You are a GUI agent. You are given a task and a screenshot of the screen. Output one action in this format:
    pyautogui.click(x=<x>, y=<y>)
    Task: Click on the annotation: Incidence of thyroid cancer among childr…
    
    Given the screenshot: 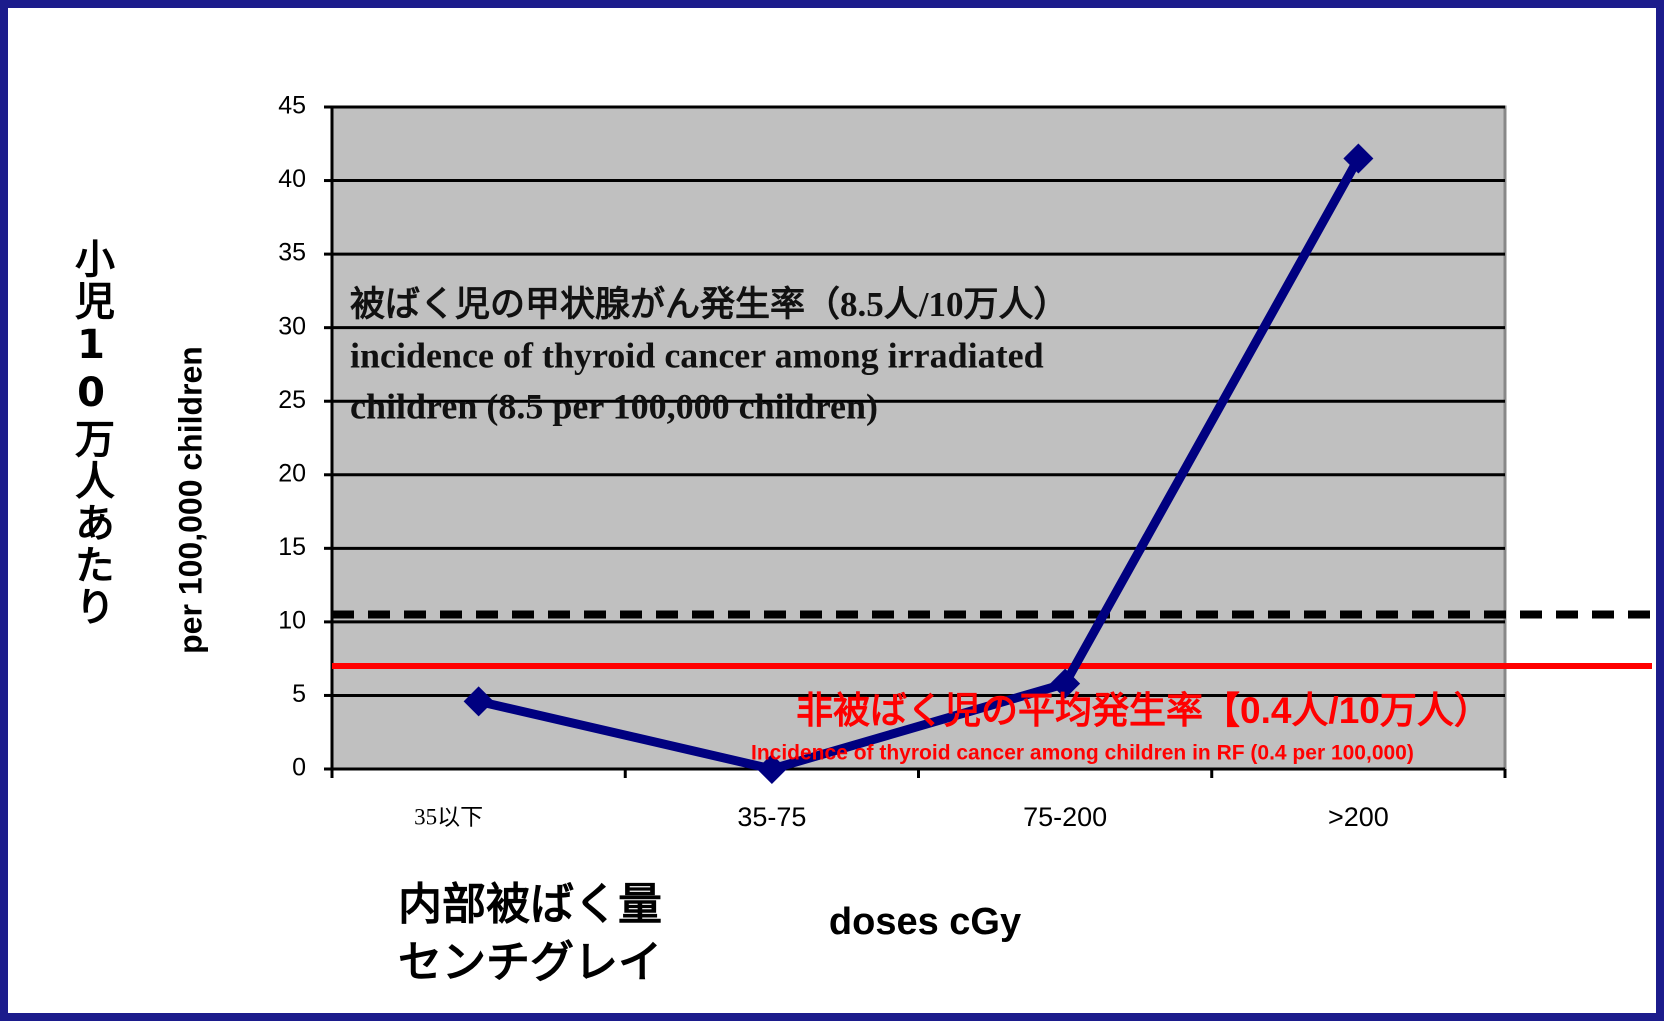 What is the action you would take?
    pyautogui.click(x=1082, y=753)
    